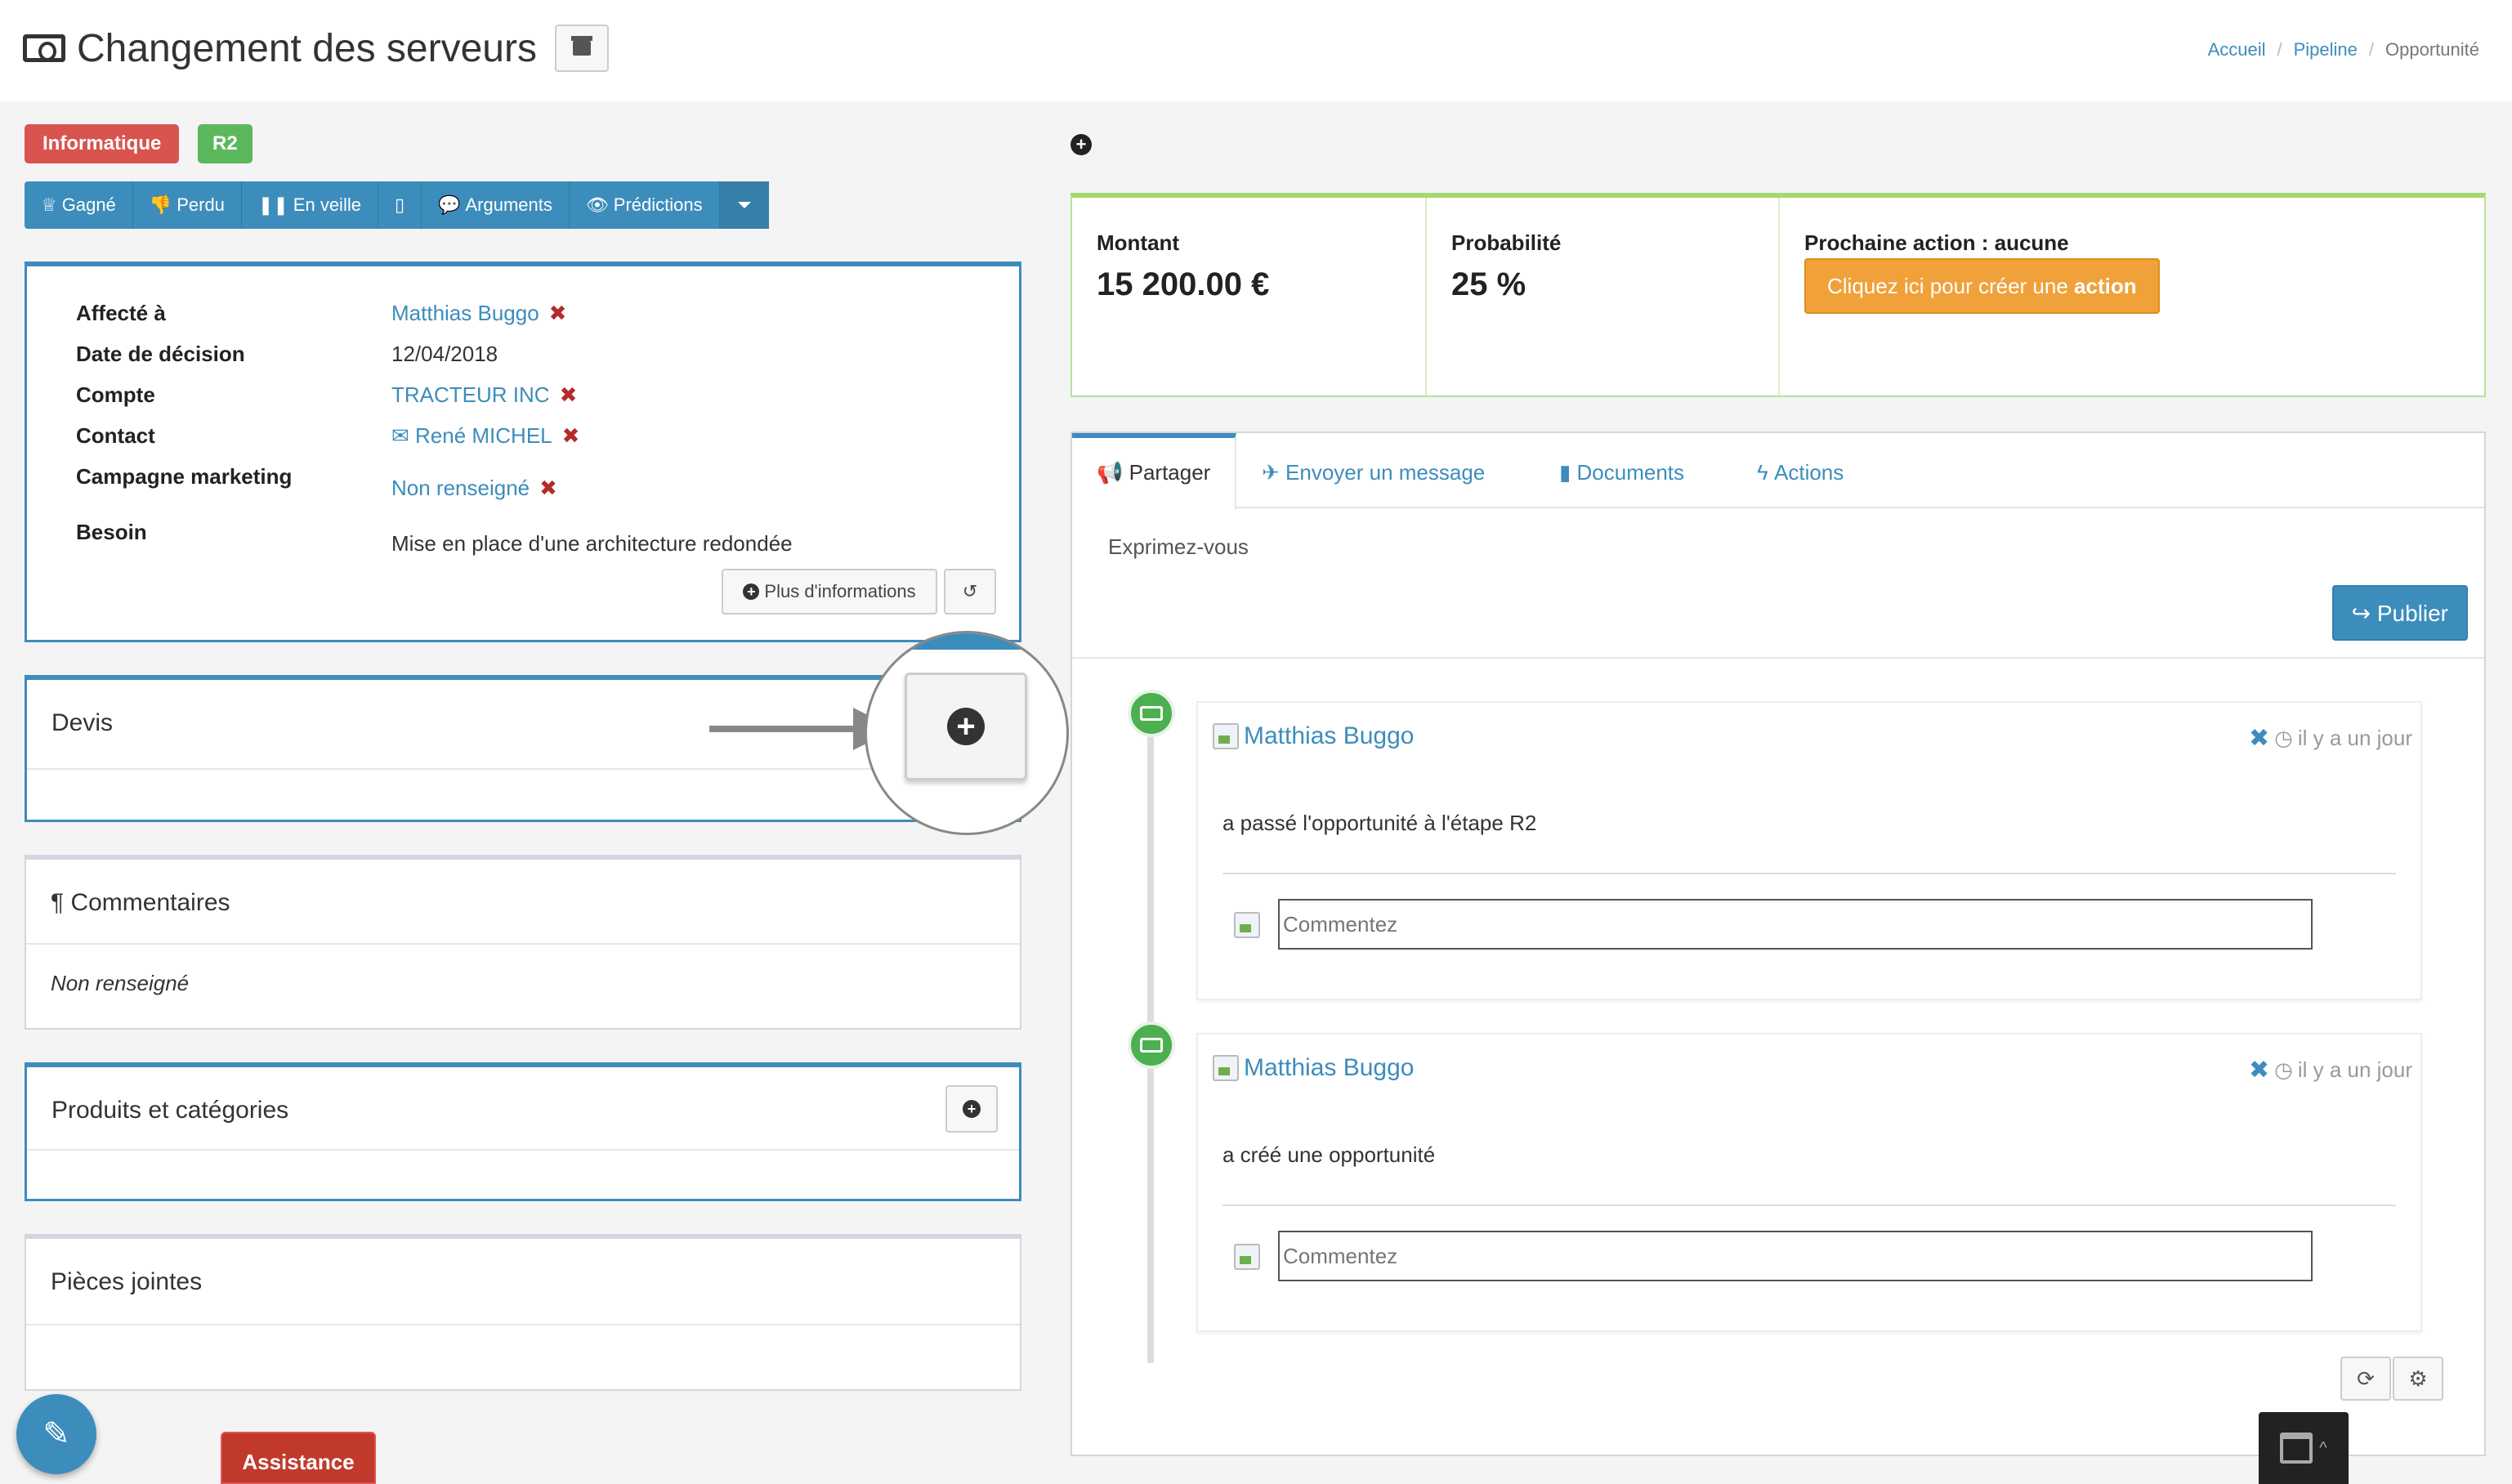 This screenshot has height=1484, width=2512. Describe the element at coordinates (1809, 472) in the screenshot. I see `tab-actions-label: Actions` at that location.